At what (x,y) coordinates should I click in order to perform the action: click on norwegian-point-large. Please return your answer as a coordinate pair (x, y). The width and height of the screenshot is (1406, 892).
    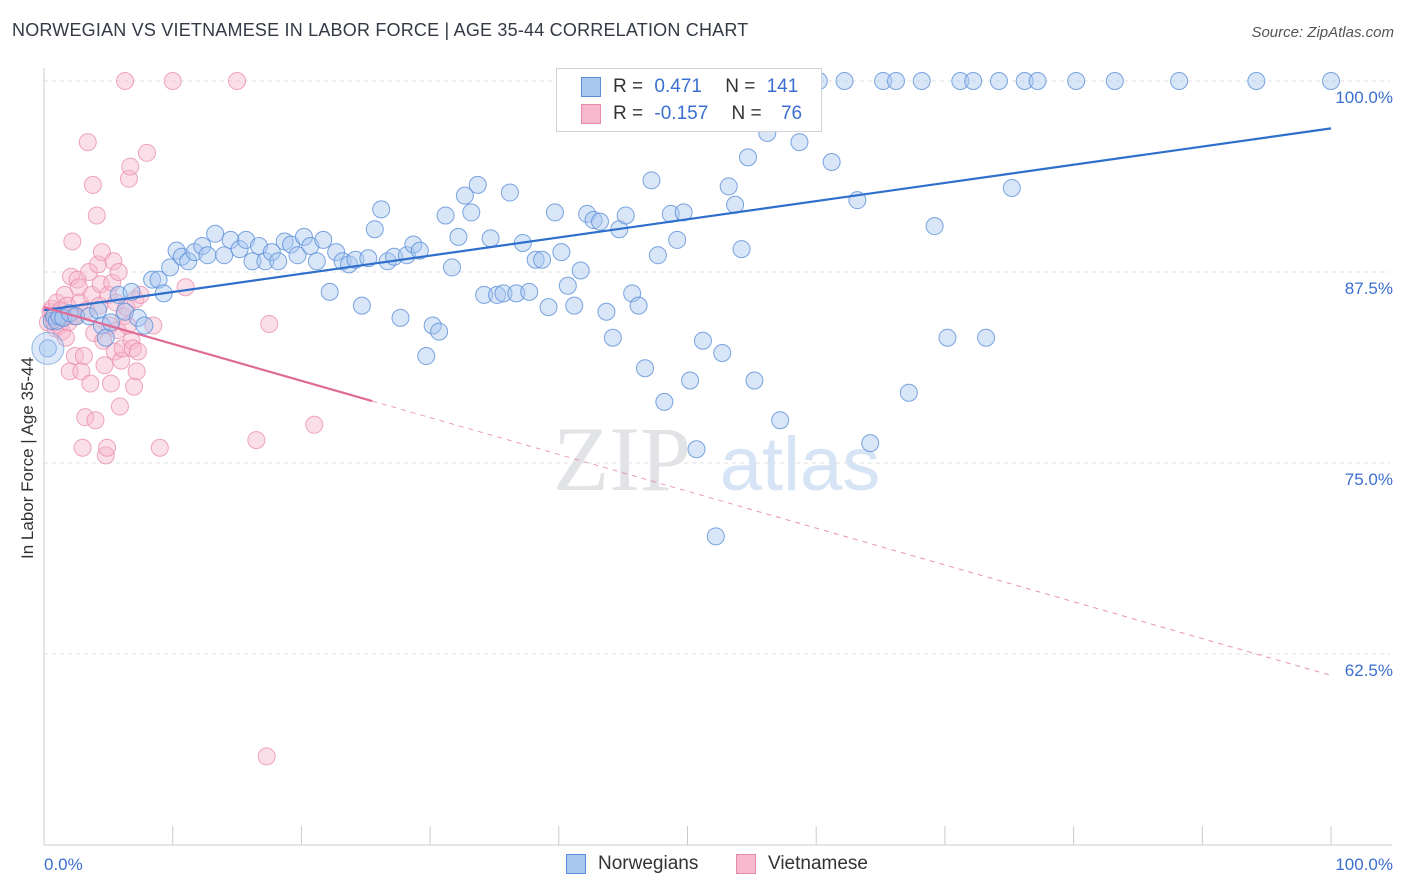
    Looking at the image, I should click on (48, 348).